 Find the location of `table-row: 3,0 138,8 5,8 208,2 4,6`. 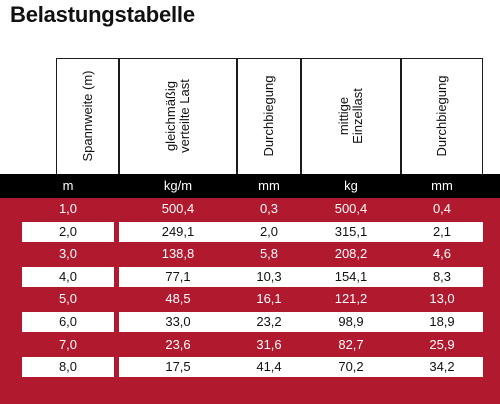

table-row: 3,0 138,8 5,8 208,2 4,6 is located at coordinates (250, 254).